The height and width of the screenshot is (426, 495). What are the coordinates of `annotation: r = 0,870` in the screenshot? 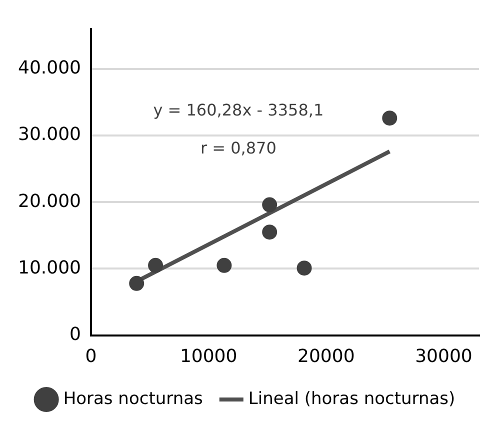 It's located at (238, 148).